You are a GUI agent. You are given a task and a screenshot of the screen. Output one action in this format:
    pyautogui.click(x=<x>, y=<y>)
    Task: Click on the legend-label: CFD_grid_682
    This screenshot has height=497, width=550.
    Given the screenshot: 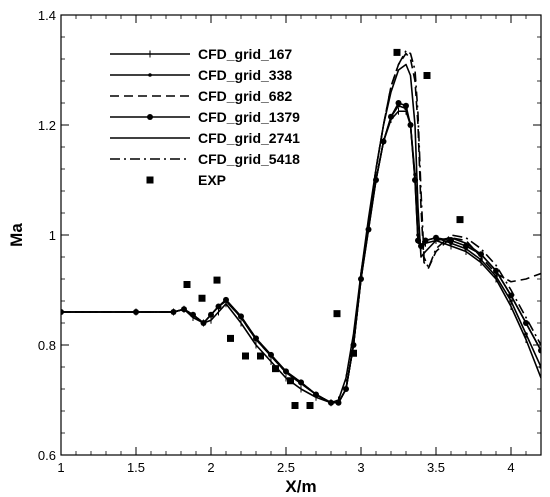 What is the action you would take?
    pyautogui.click(x=245, y=96)
    